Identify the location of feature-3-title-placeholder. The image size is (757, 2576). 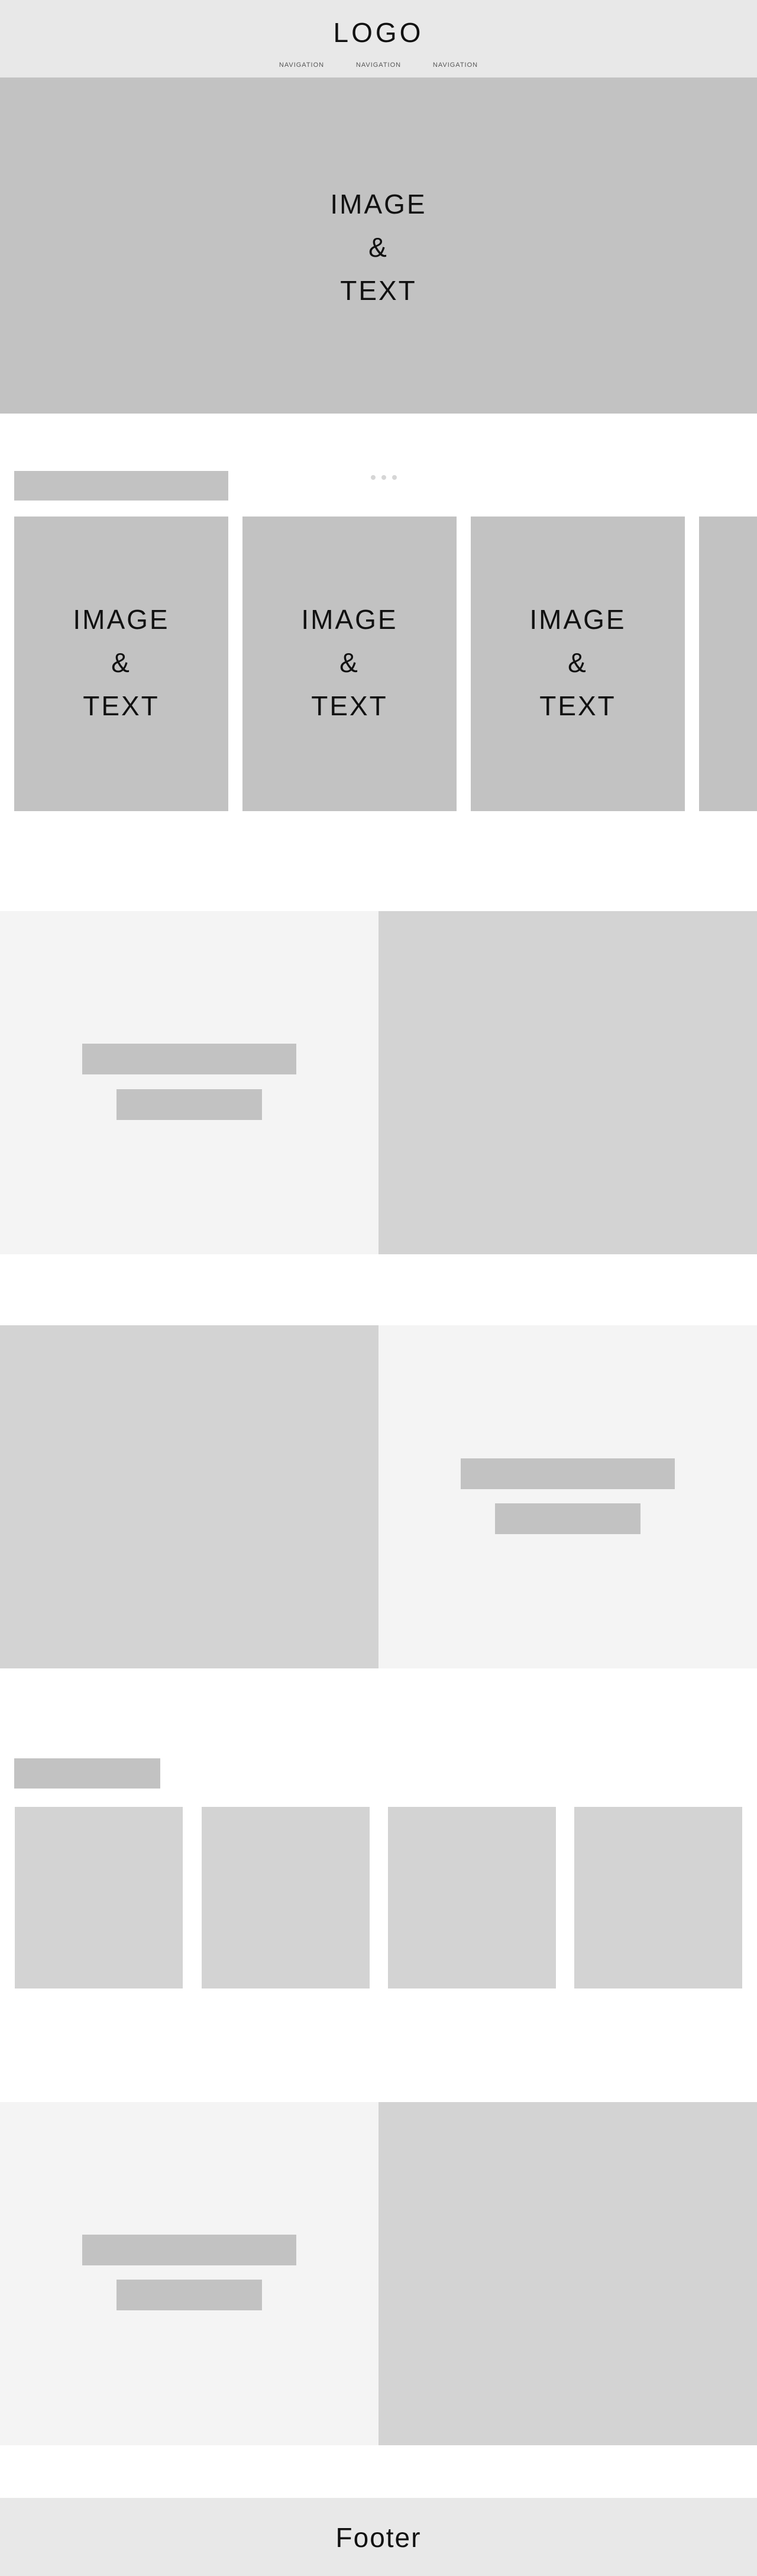
(189, 2250).